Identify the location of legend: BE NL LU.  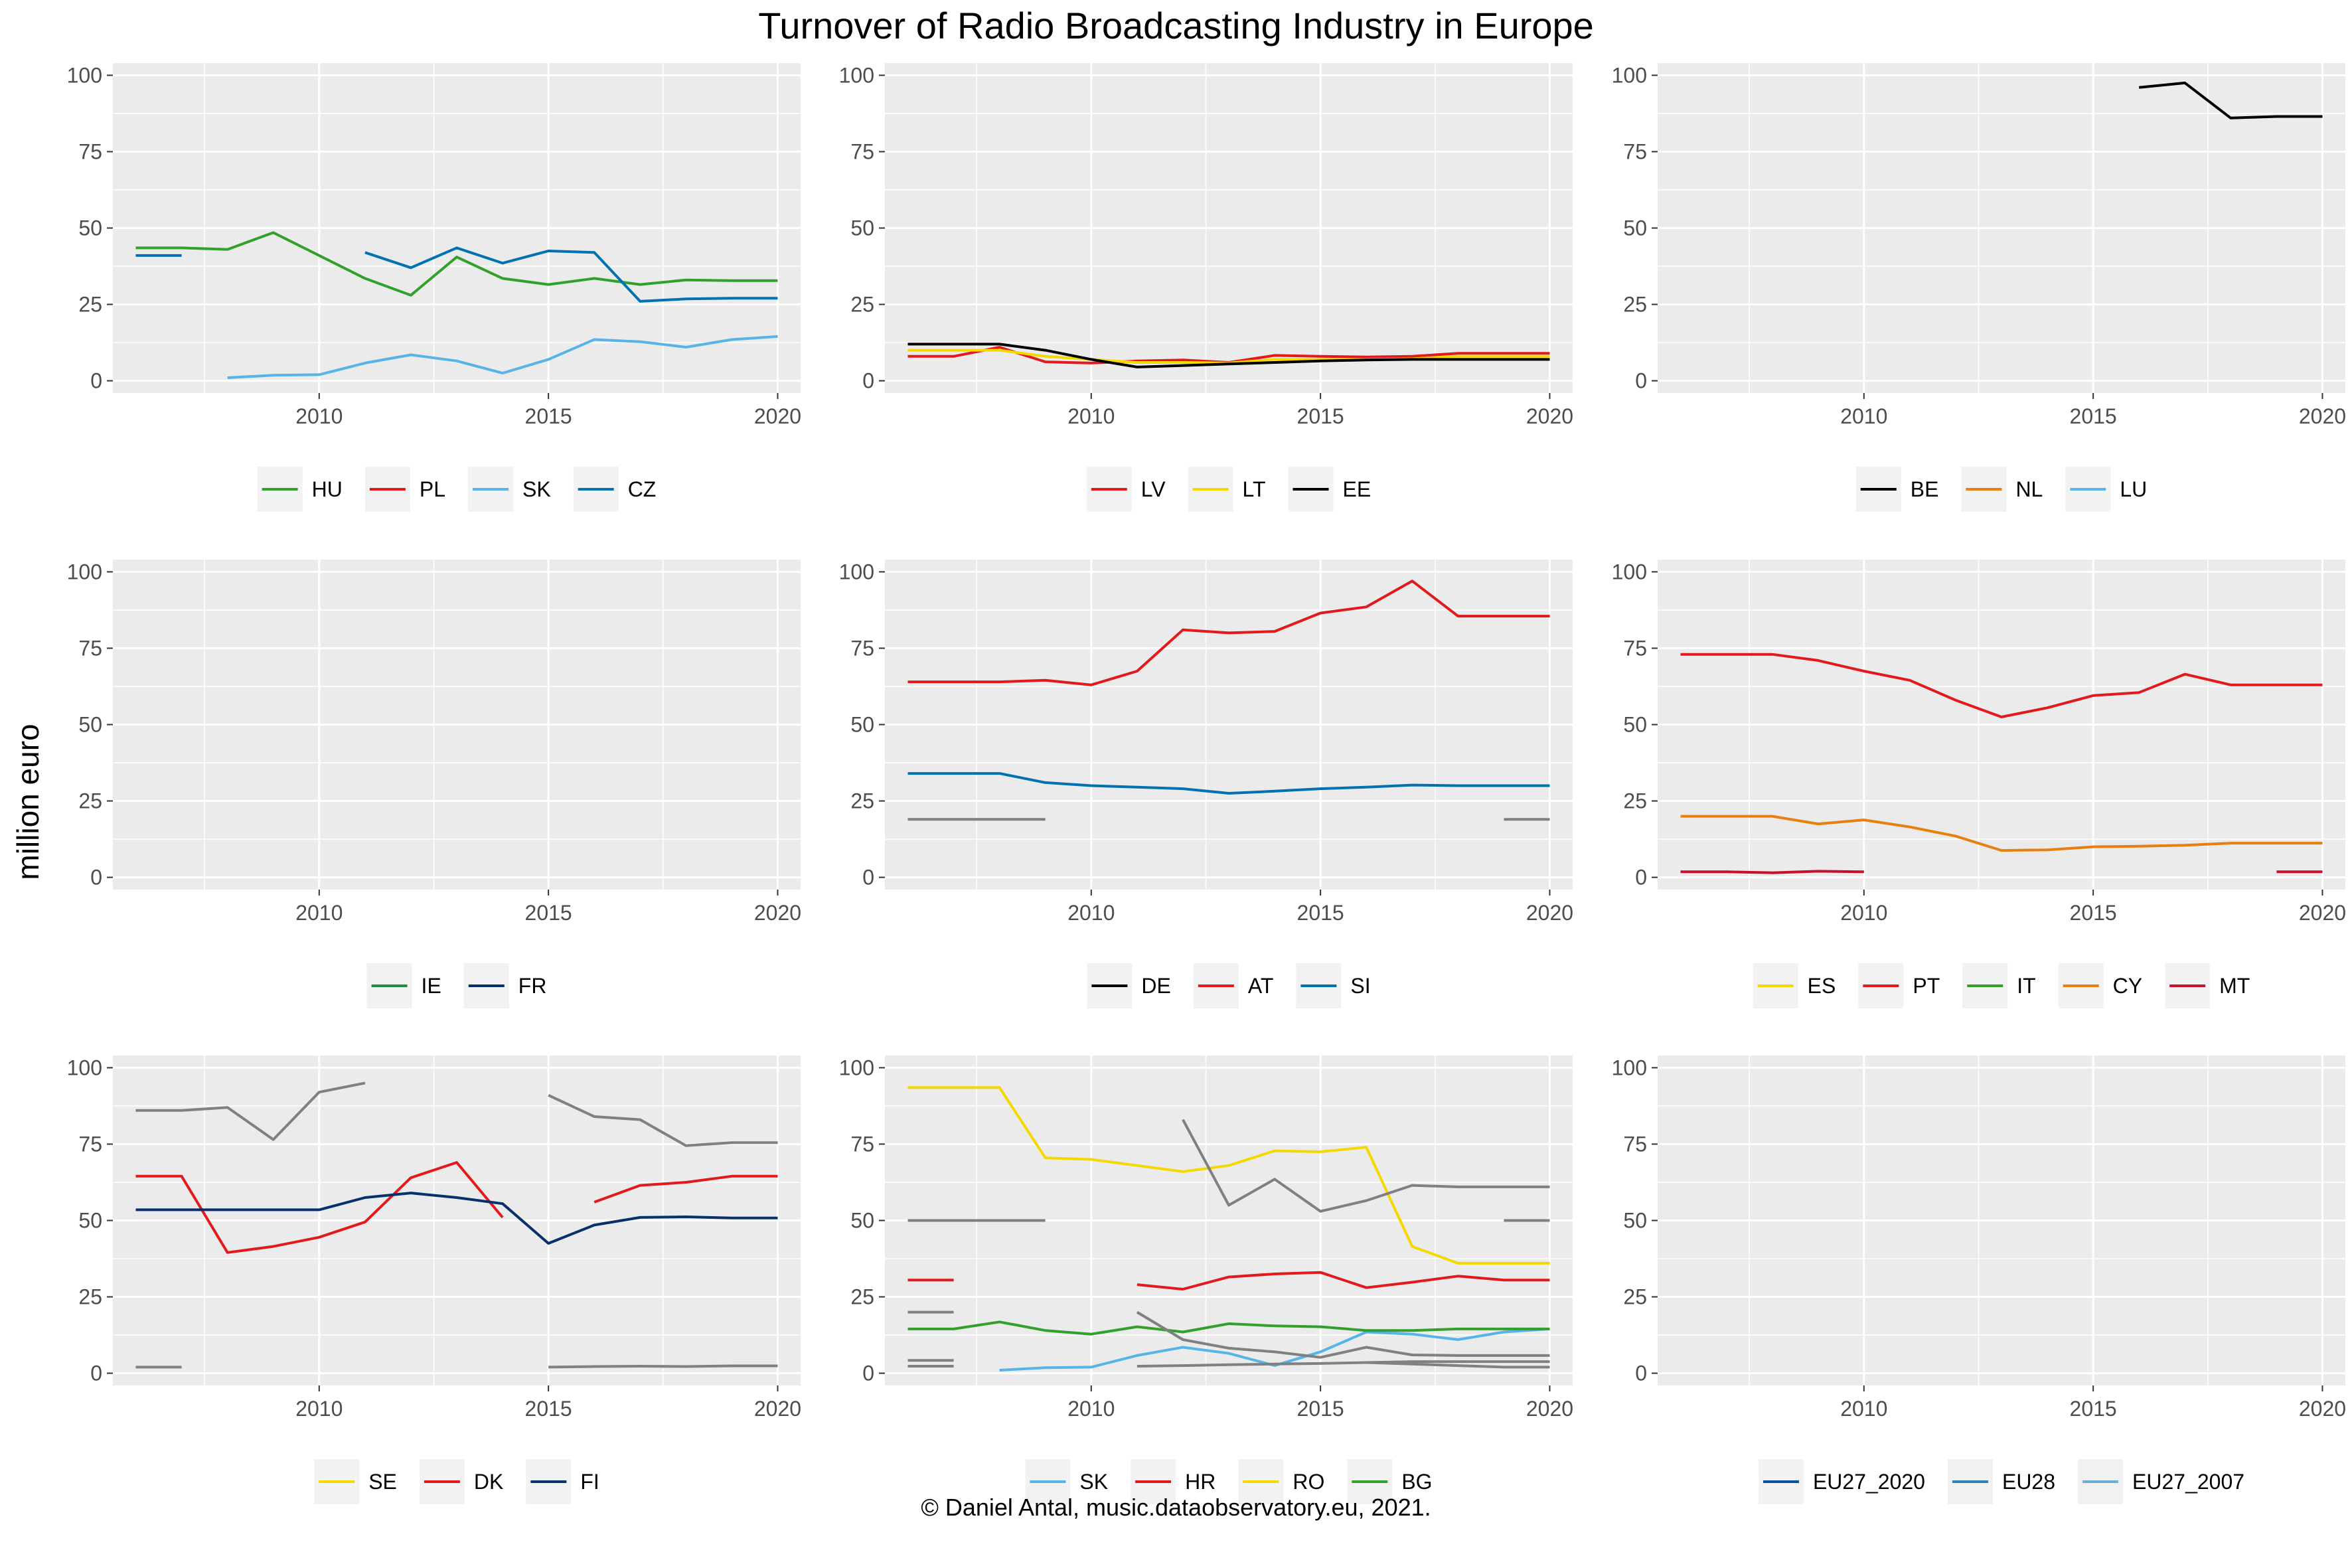
(2001, 490).